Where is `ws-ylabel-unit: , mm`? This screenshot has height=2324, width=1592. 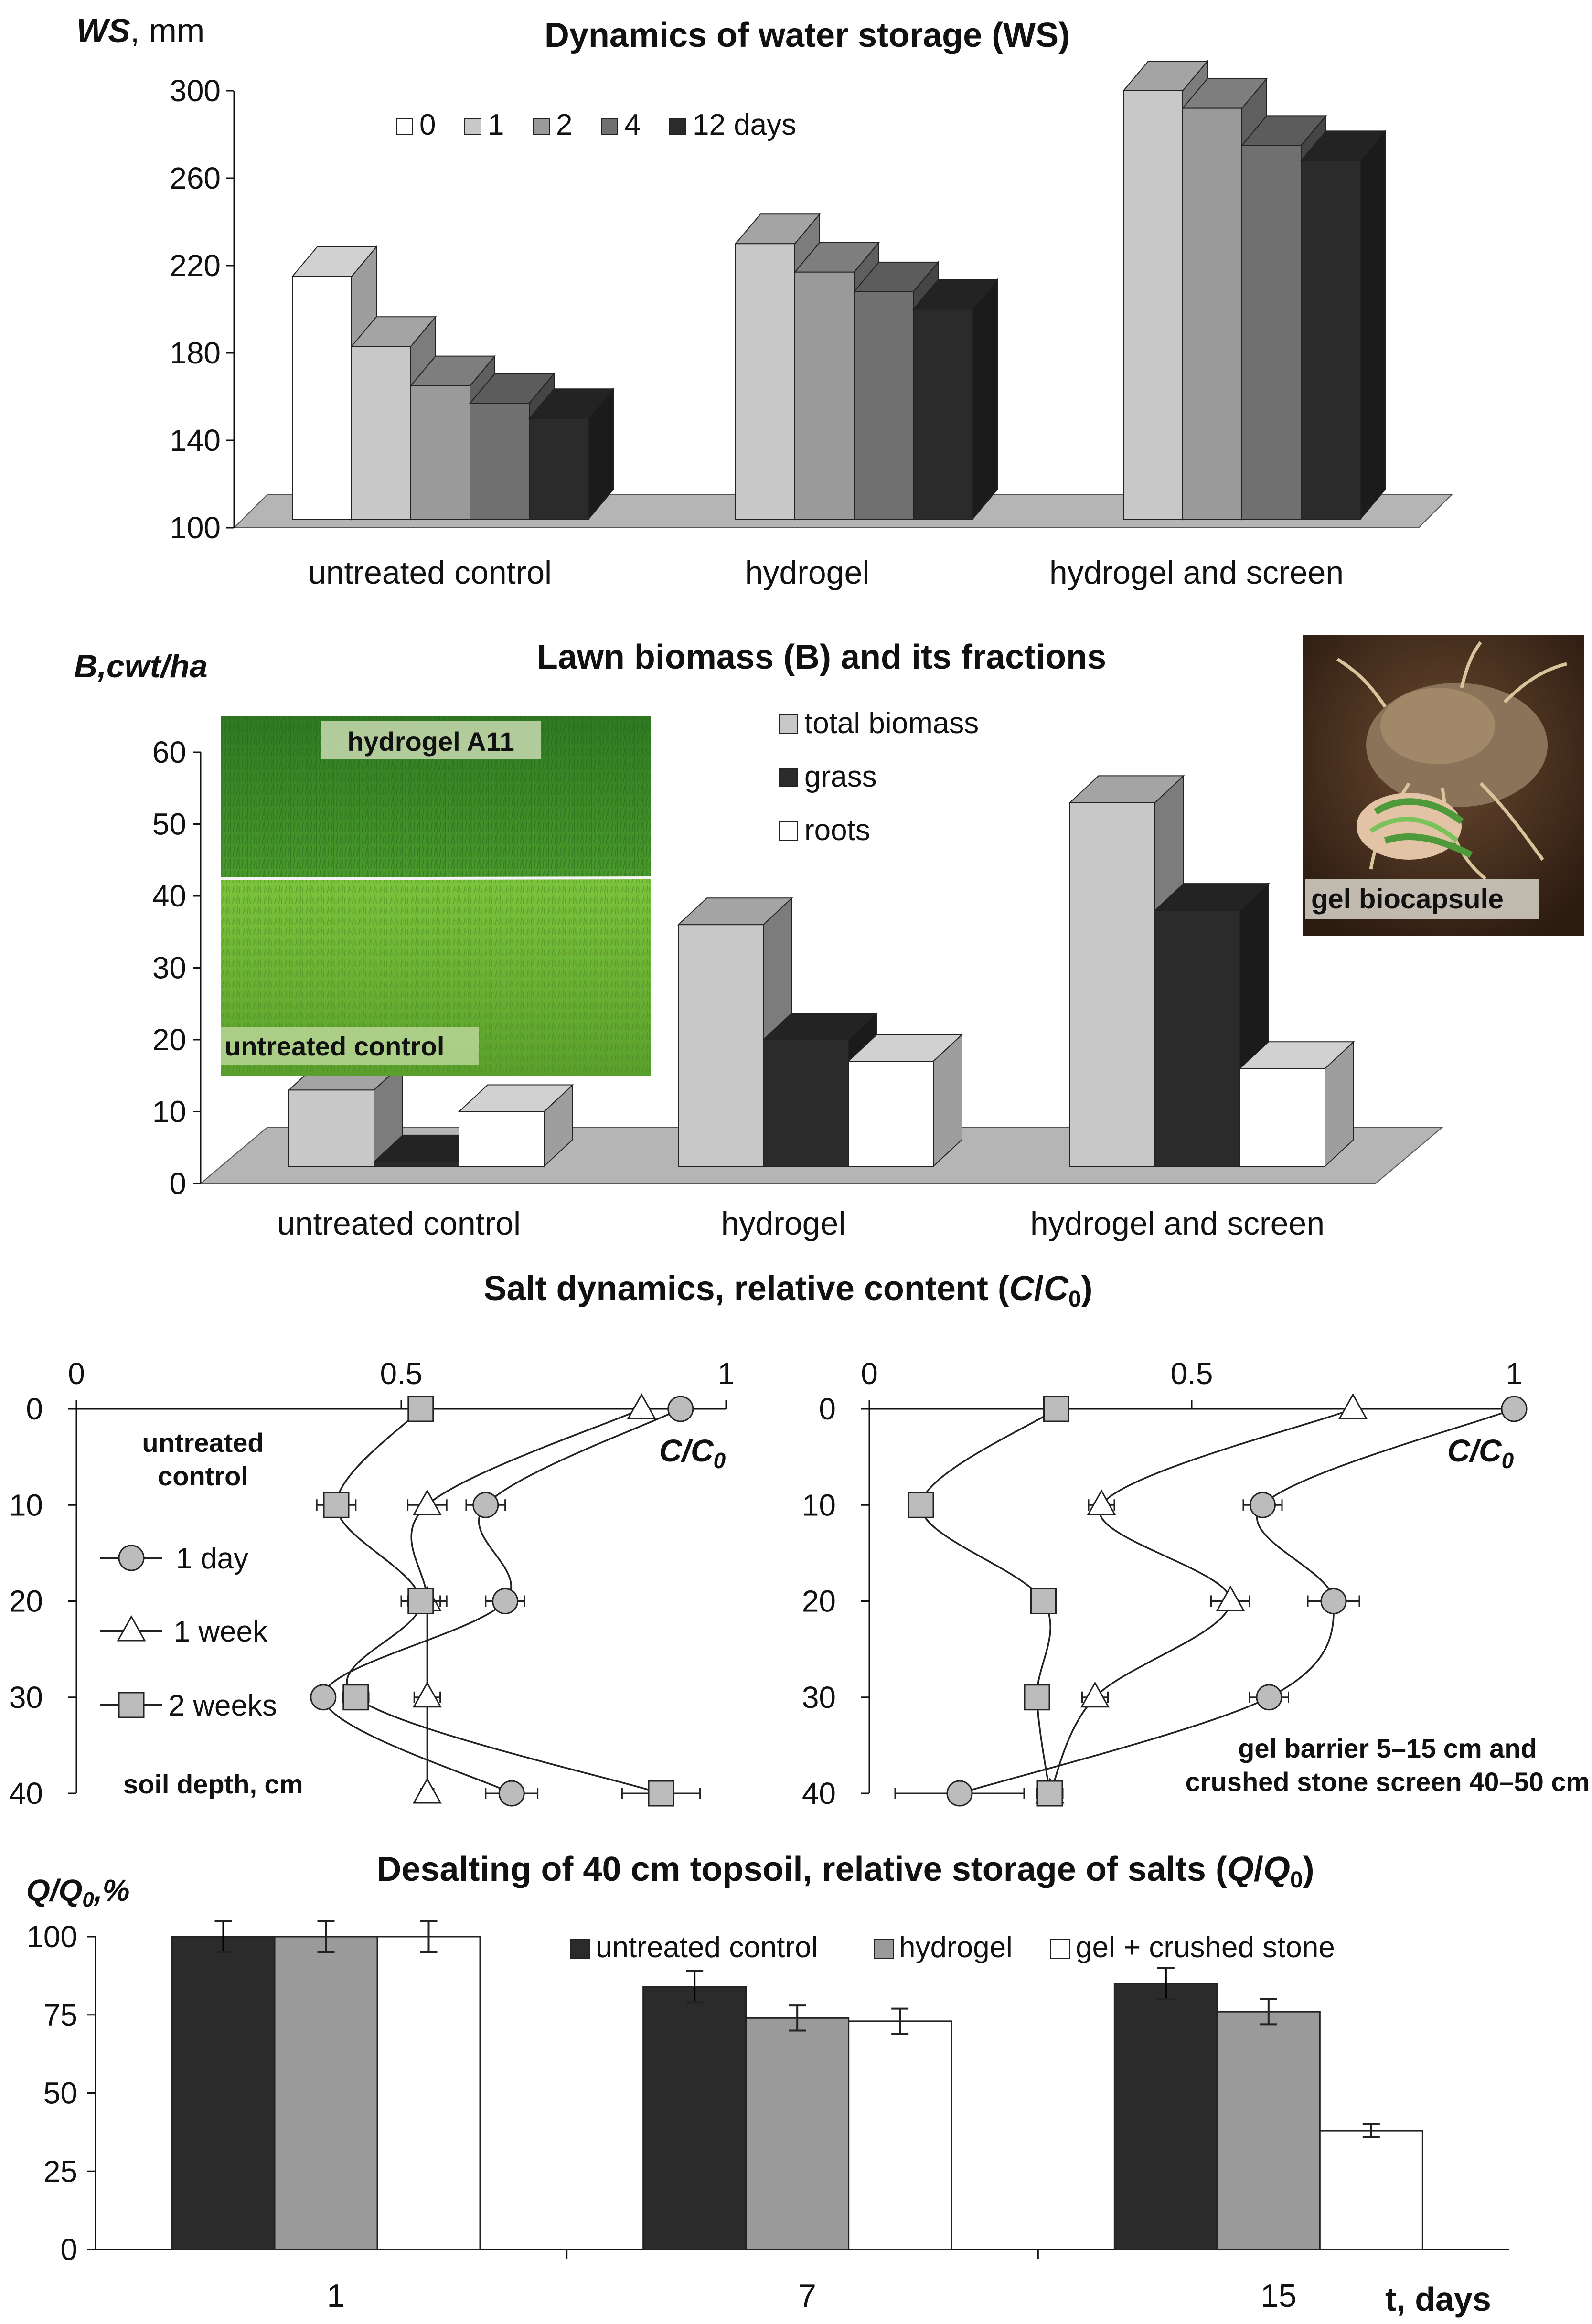
ws-ylabel-unit: , mm is located at coordinates (167, 30).